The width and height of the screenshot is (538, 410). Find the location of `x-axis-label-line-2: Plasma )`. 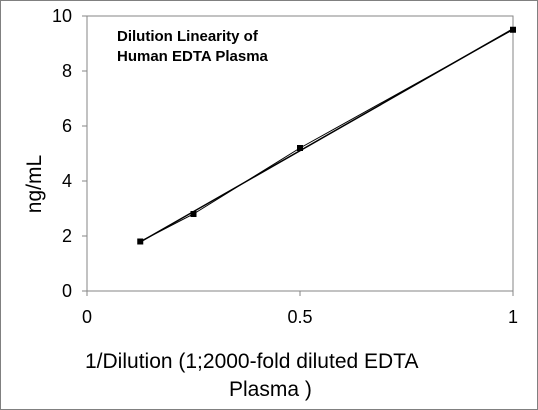

x-axis-label-line-2: Plasma ) is located at coordinates (270, 389).